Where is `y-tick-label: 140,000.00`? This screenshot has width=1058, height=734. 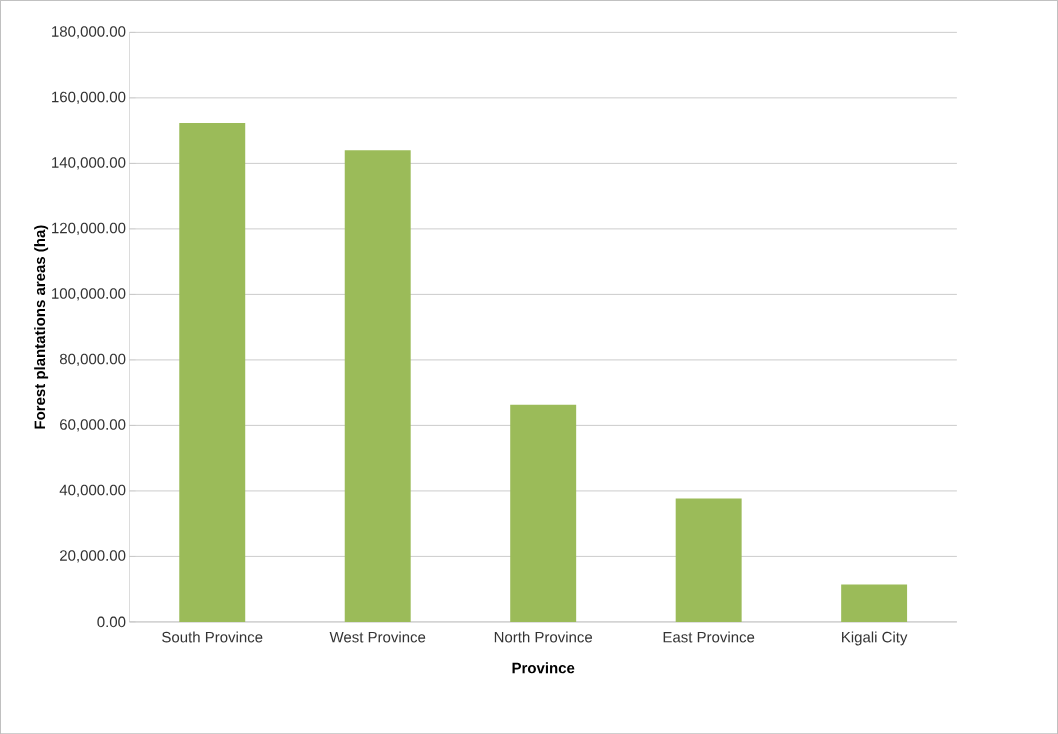
y-tick-label: 140,000.00 is located at coordinates (89, 163).